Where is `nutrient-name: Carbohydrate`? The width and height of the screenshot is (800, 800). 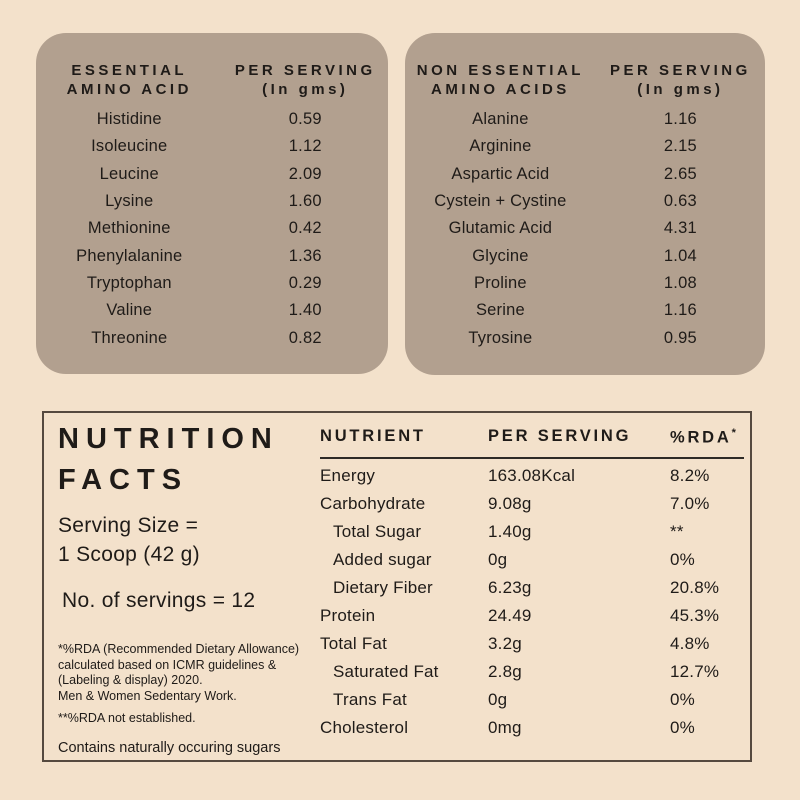 nutrient-name: Carbohydrate is located at coordinates (373, 503).